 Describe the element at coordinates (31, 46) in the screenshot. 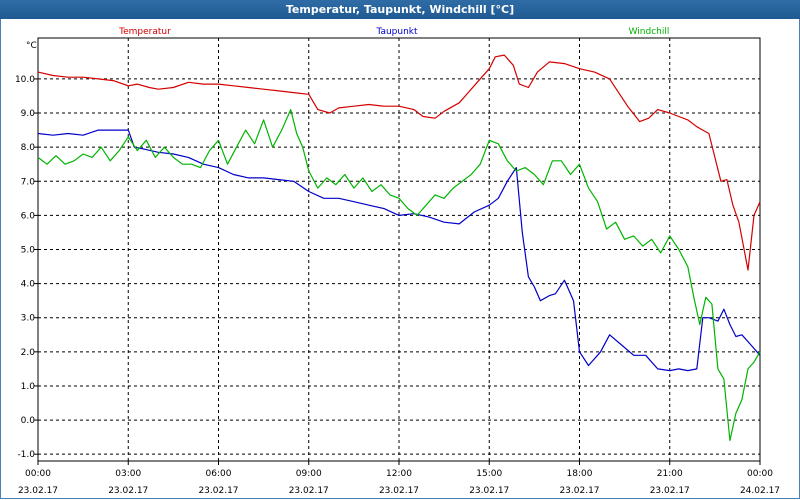

I see `y-axis-unit-label: °C` at that location.